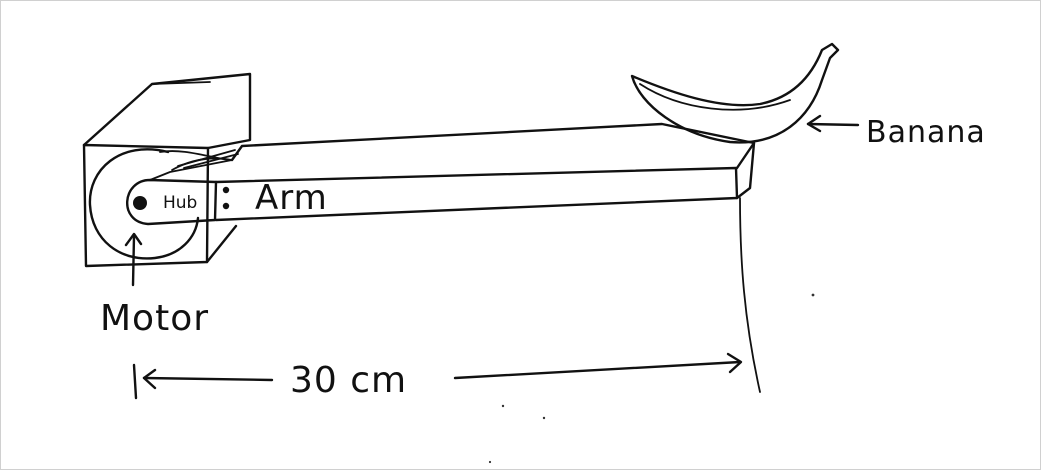 The width and height of the screenshot is (1041, 470). What do you see at coordinates (133, 259) in the screenshot?
I see `motor-arrow` at bounding box center [133, 259].